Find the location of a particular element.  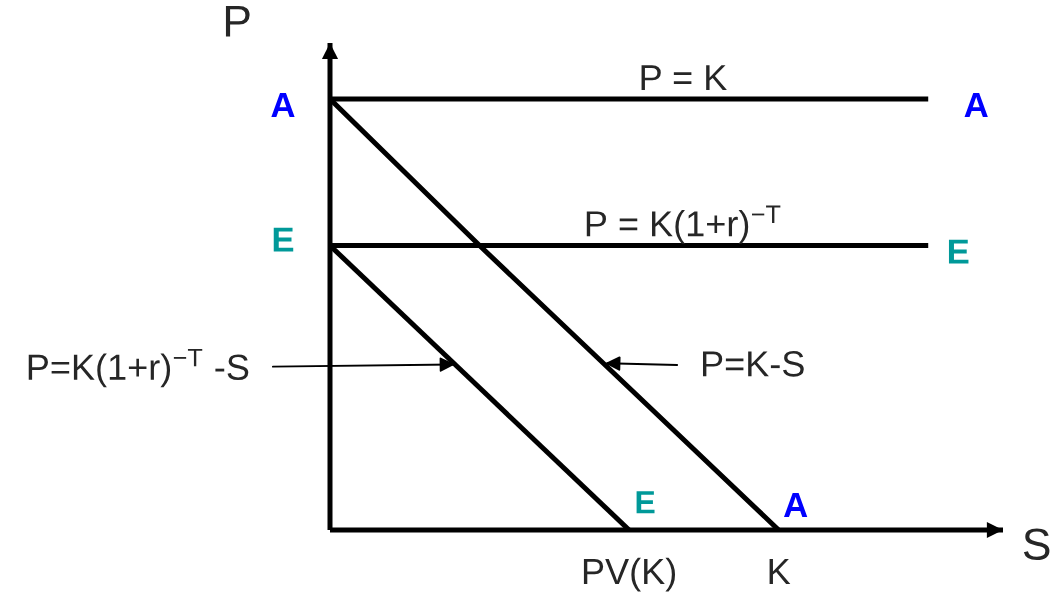

y-axis-title: P is located at coordinates (237, 21).